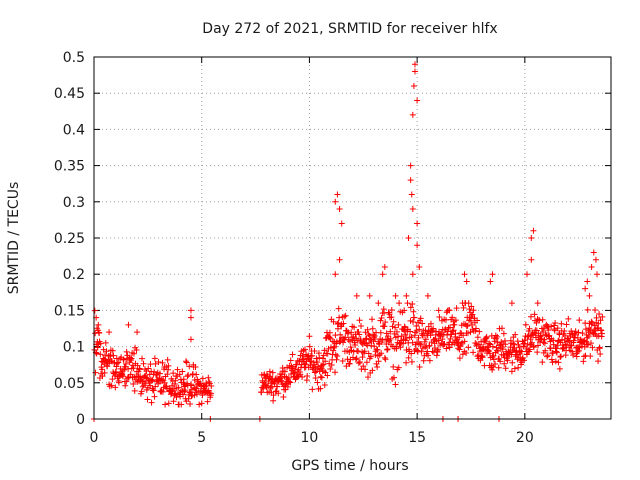  Describe the element at coordinates (417, 438) in the screenshot. I see `x-tick-label: 15` at that location.